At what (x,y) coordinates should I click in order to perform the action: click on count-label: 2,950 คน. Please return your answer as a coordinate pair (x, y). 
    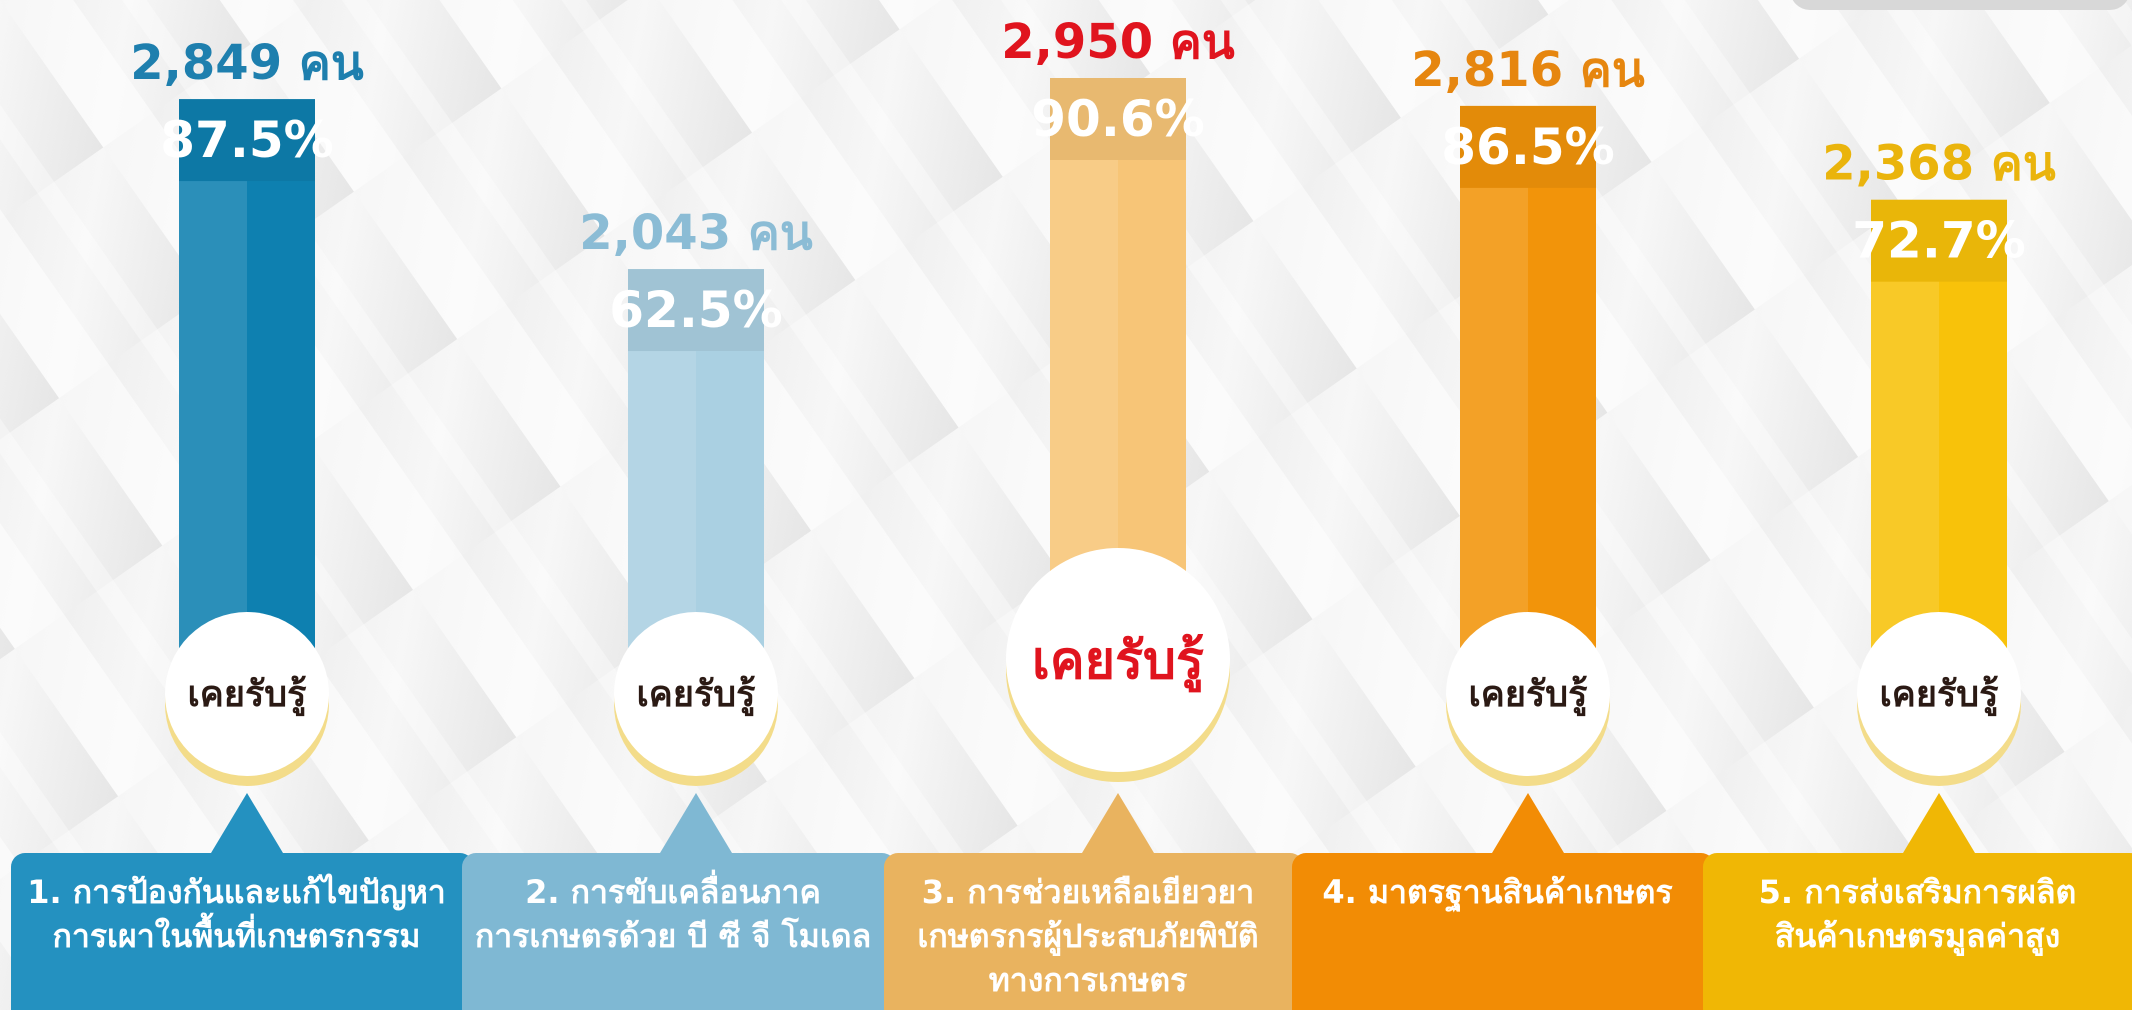
    Looking at the image, I should click on (1118, 42).